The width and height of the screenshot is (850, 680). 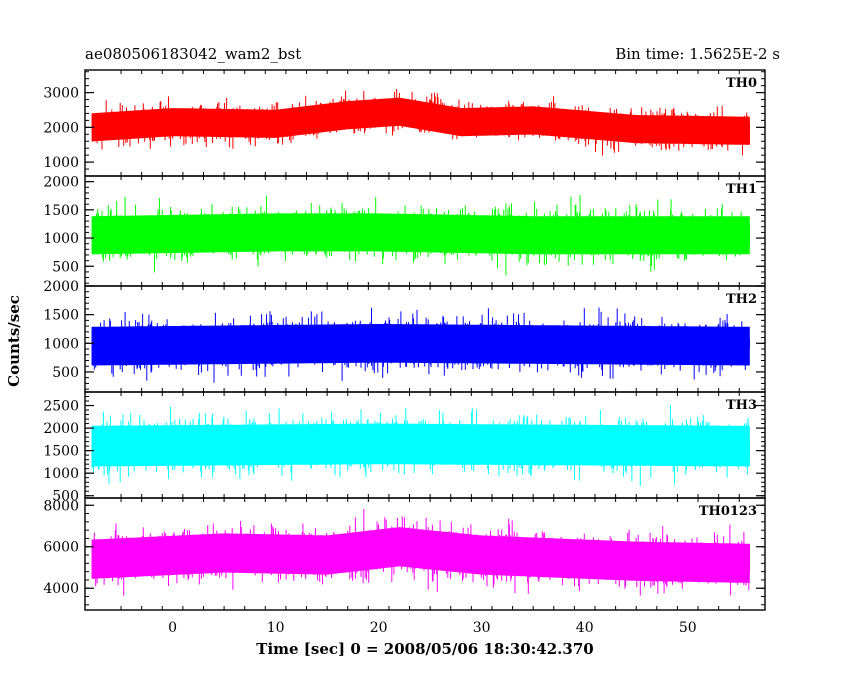 I want to click on panel-th0123: 4000 6000 8000 TH0123, so click(x=404, y=554).